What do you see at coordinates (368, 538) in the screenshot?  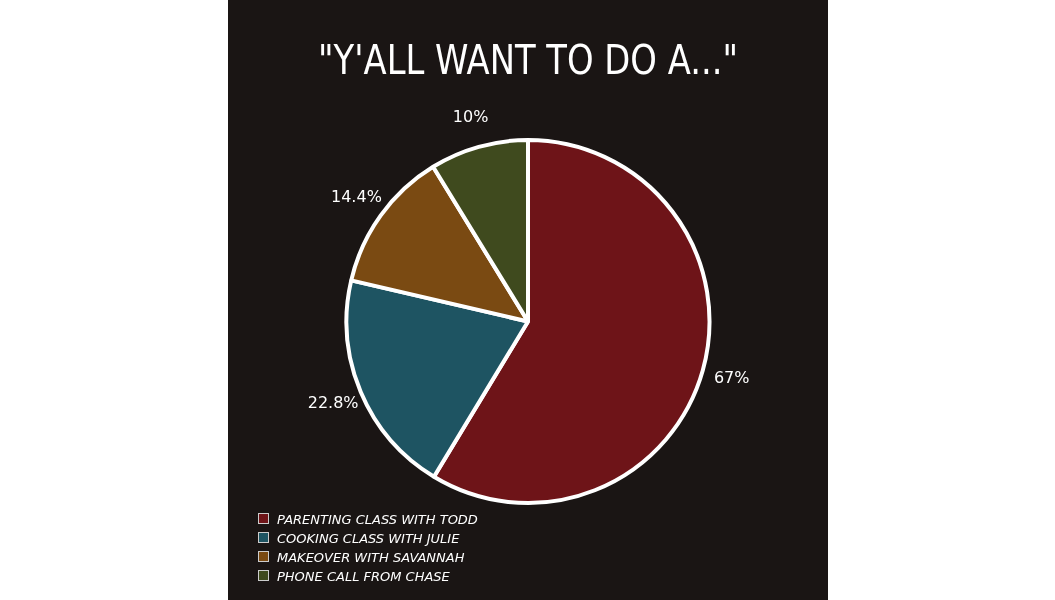 I see `legend-label: COOKING CLASS WITH JULIE` at bounding box center [368, 538].